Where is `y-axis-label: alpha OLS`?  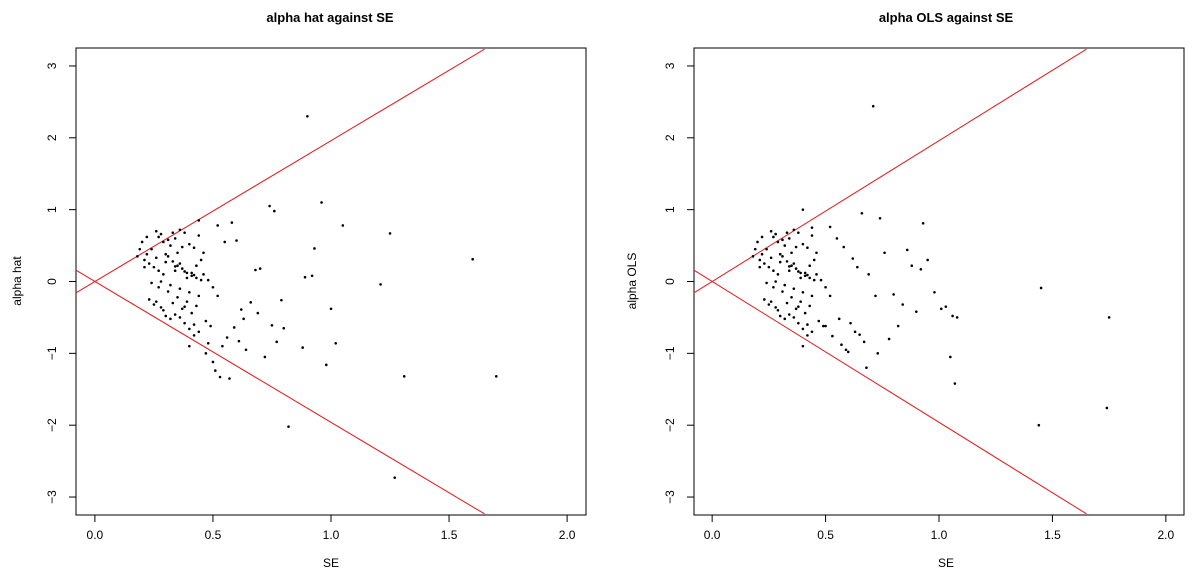 y-axis-label: alpha OLS is located at coordinates (632, 281).